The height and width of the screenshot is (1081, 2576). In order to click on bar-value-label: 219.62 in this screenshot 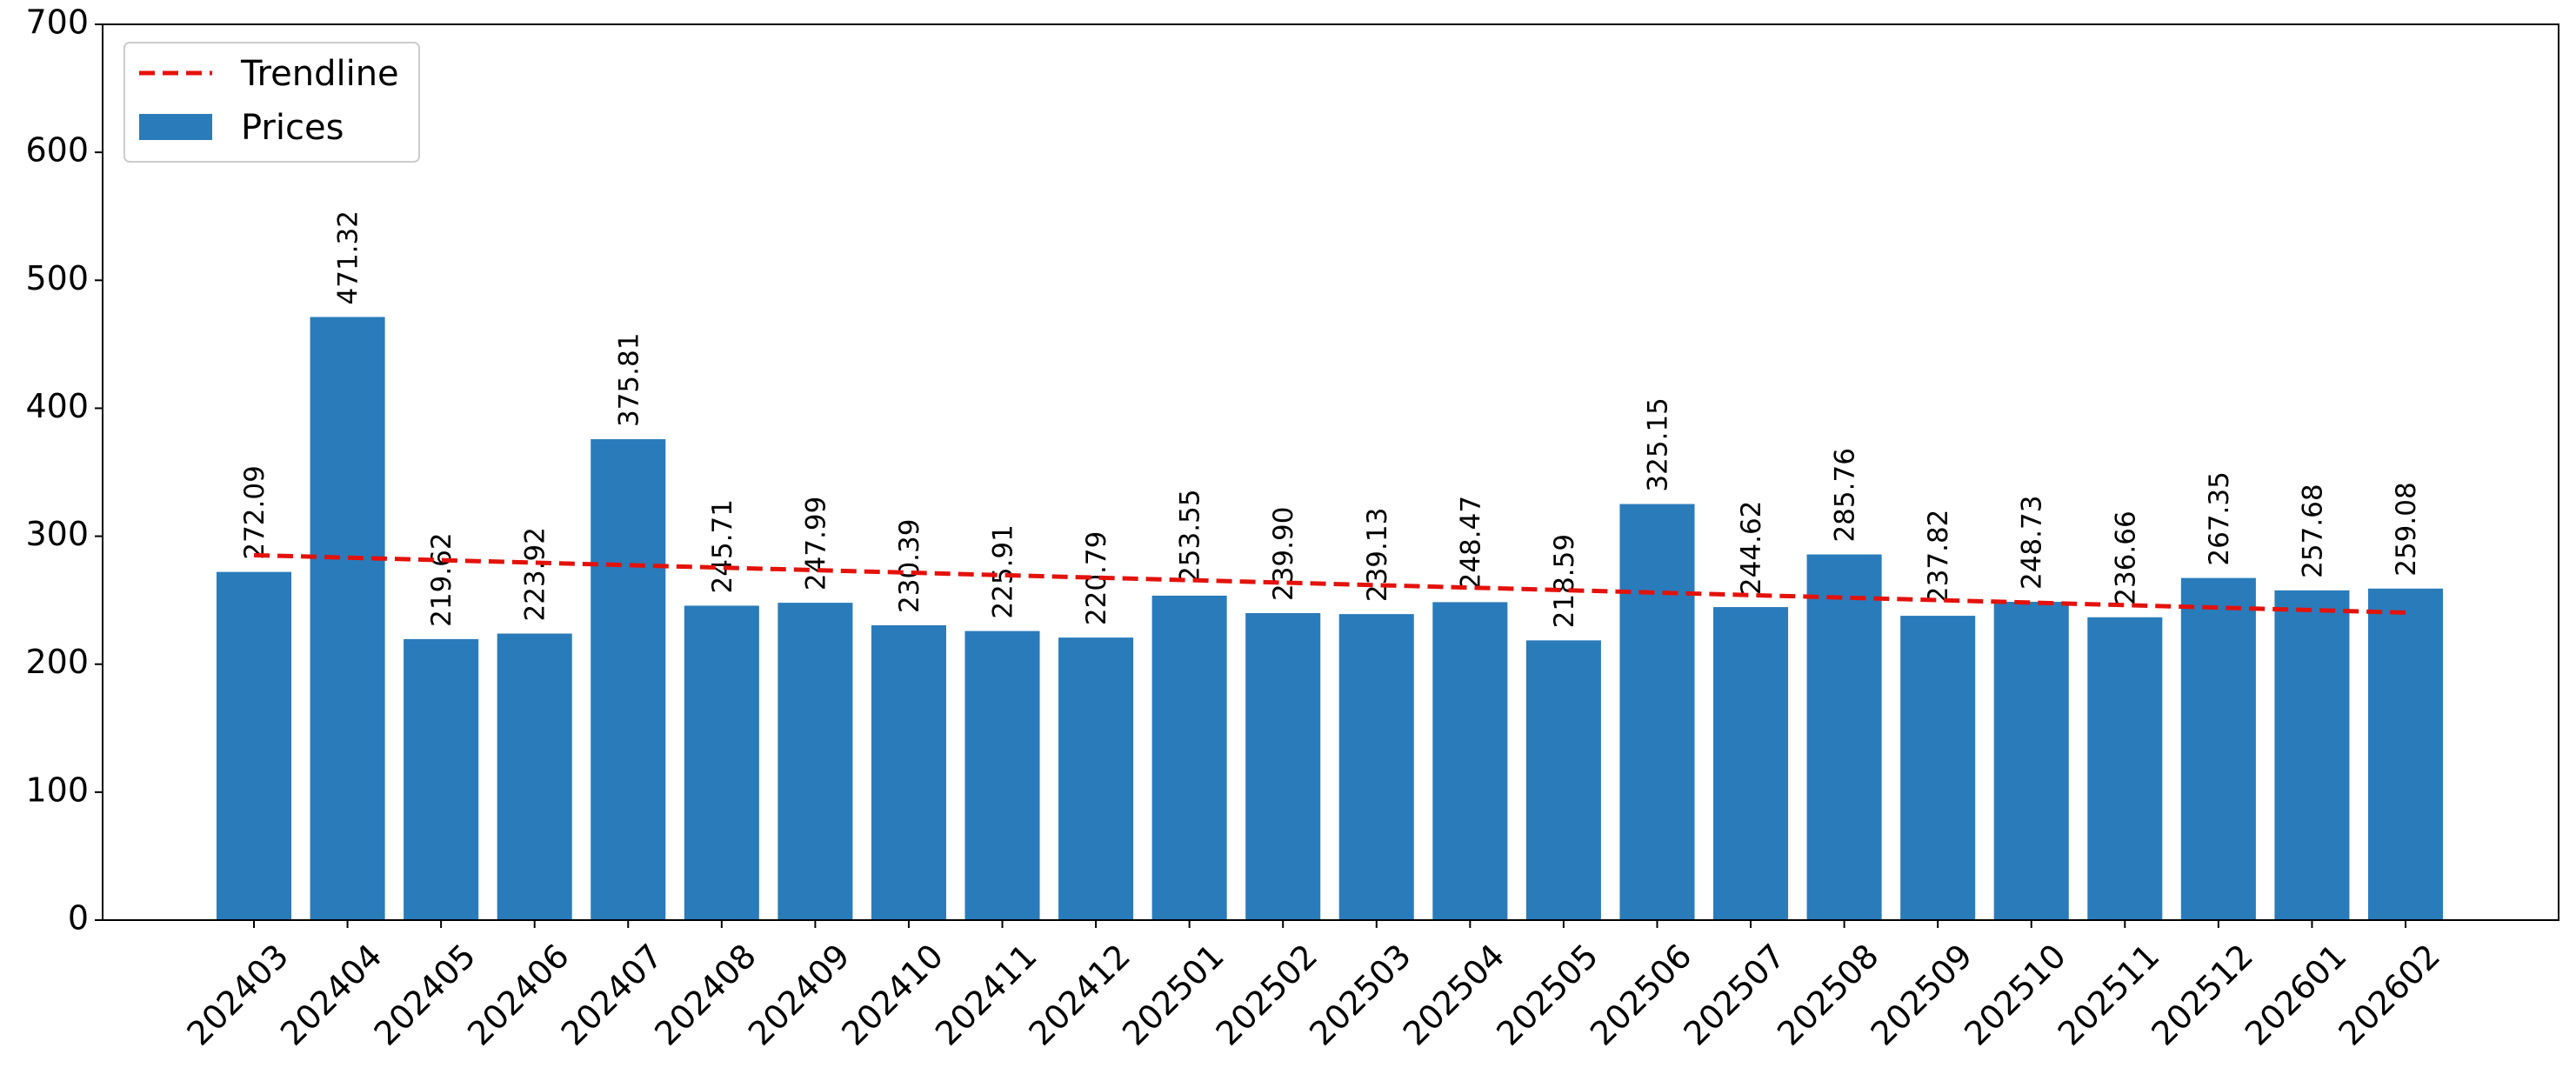, I will do `click(441, 579)`.